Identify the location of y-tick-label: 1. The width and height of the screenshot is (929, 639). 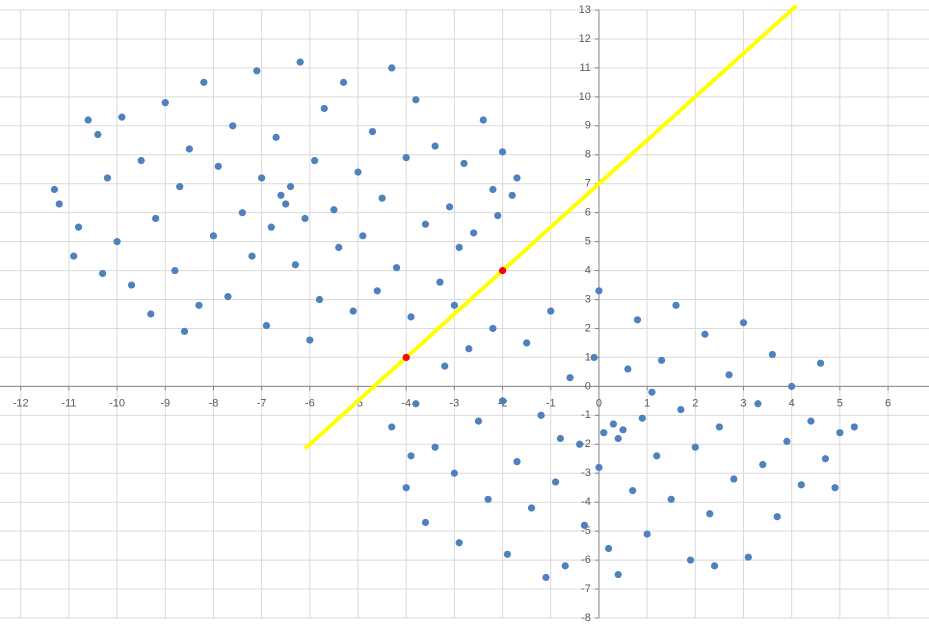
(588, 357).